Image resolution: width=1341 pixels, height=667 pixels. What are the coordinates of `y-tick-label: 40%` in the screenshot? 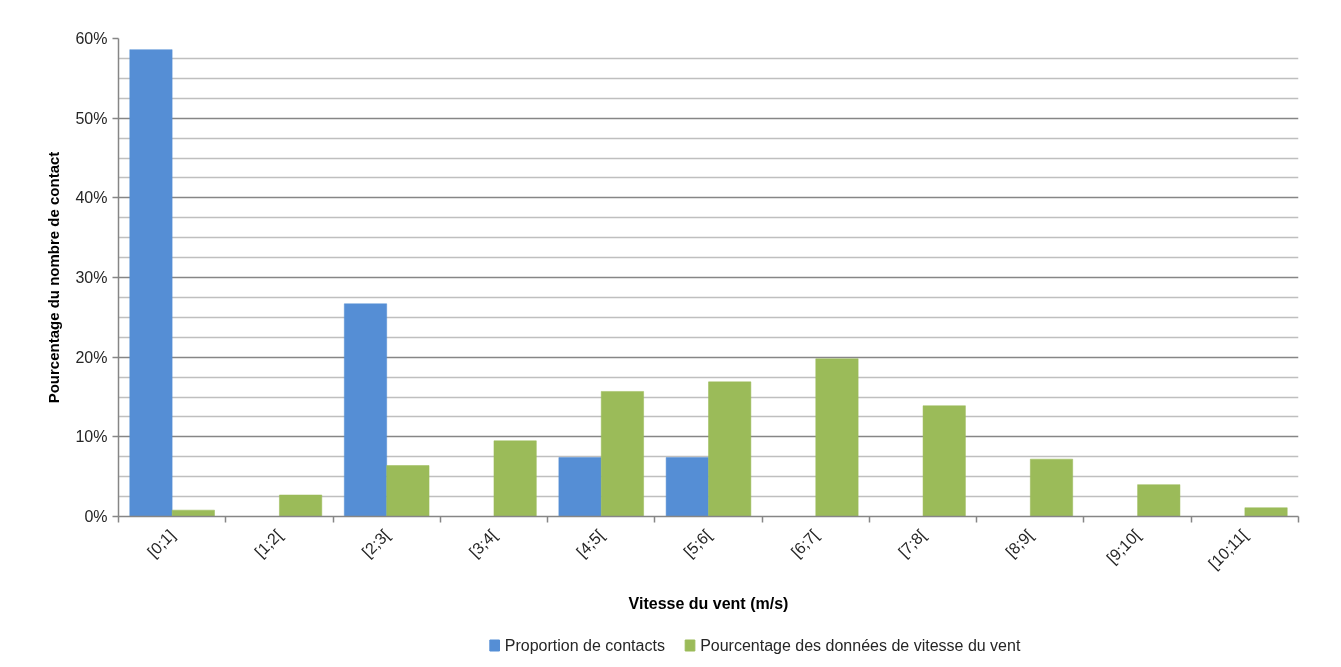 It's located at (91, 198).